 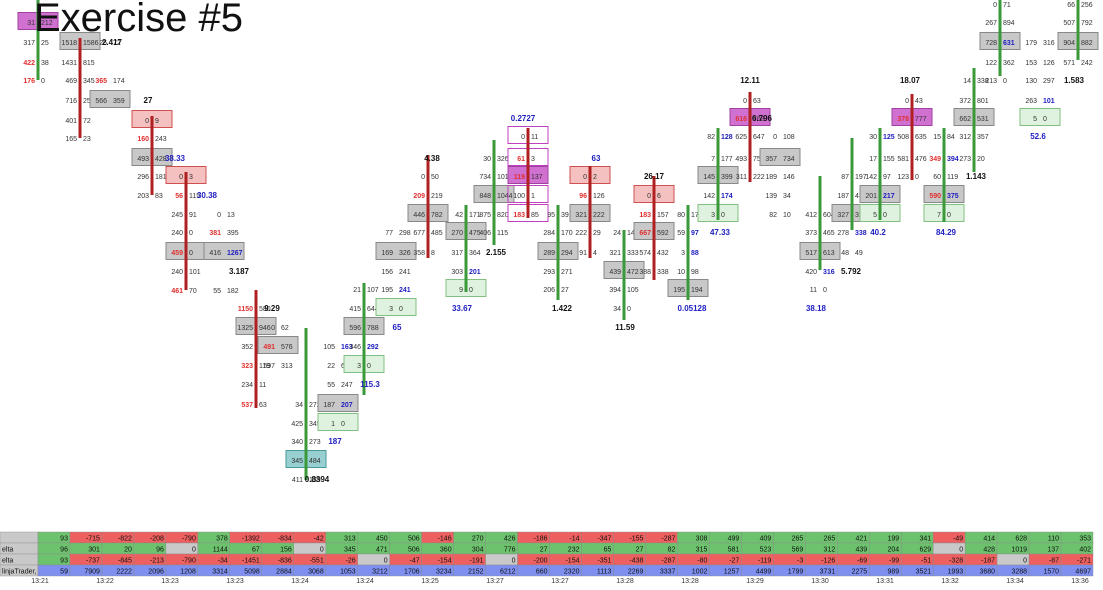 What do you see at coordinates (119, 81) in the screenshot?
I see `ask-volume: 174` at bounding box center [119, 81].